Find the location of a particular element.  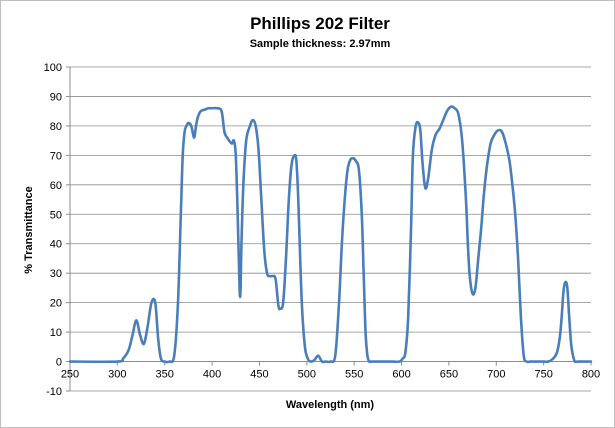

x-tick-label: 600 is located at coordinates (401, 375).